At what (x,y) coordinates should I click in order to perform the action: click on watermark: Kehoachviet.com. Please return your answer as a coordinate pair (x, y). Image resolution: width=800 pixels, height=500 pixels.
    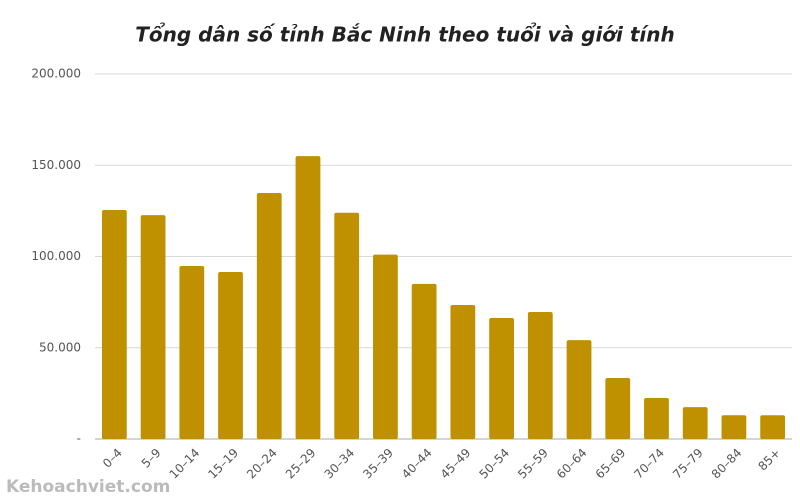
    Looking at the image, I should click on (88, 487).